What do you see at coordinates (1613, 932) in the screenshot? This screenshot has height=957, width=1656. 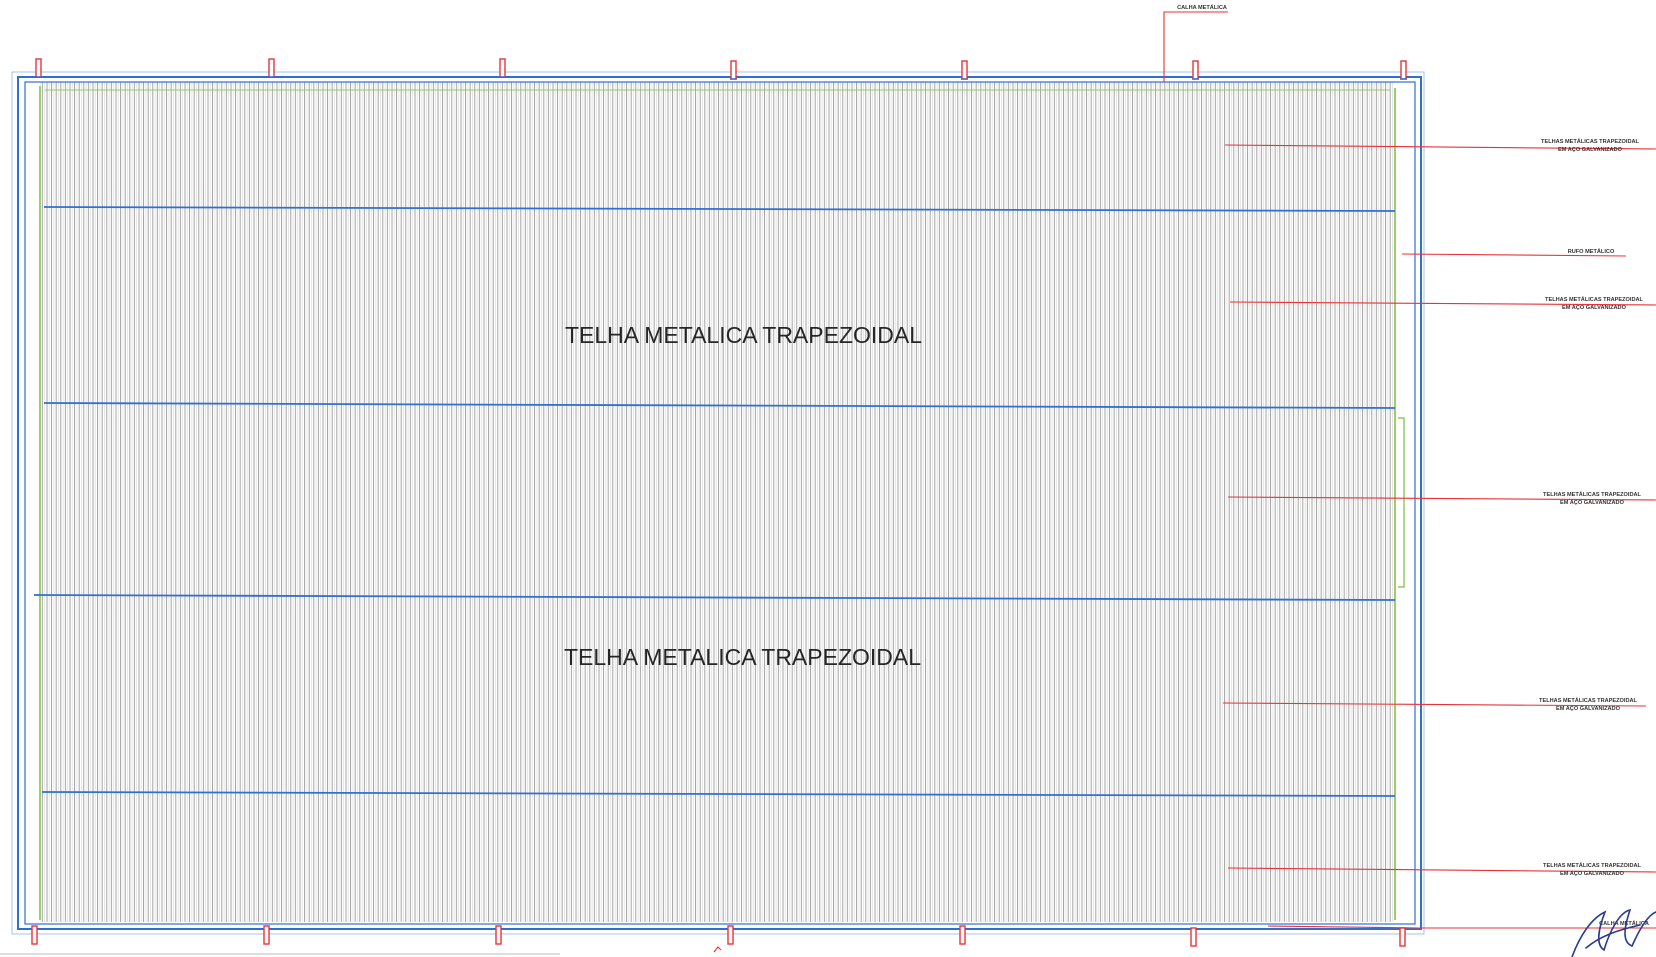 I see `signature-mark` at bounding box center [1613, 932].